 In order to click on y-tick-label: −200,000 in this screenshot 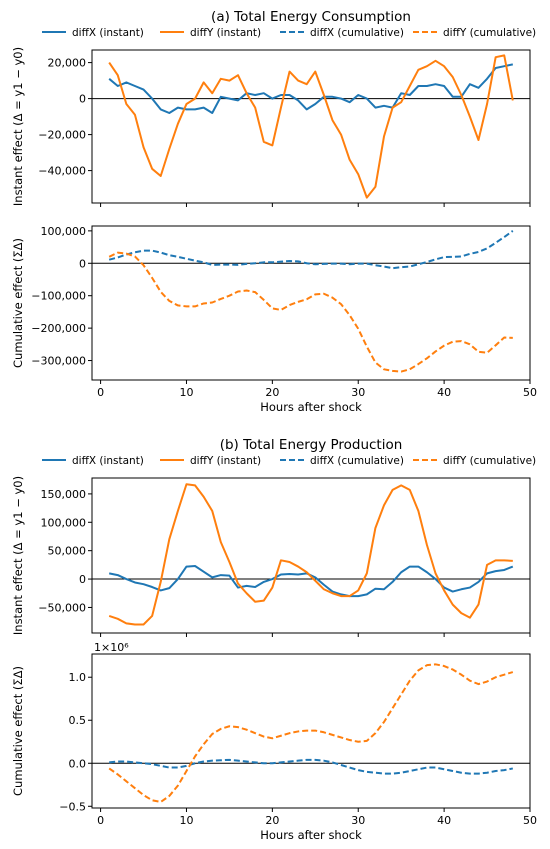, I will do `click(58, 328)`.